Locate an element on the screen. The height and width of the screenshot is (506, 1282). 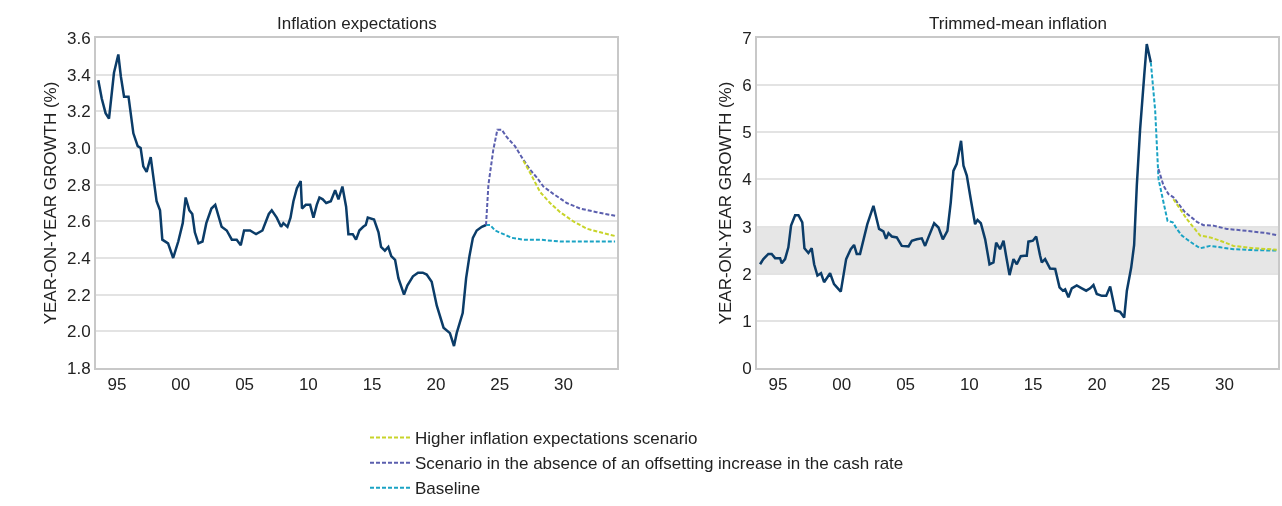
y-tick-label: 3.0 is located at coordinates (78, 148).